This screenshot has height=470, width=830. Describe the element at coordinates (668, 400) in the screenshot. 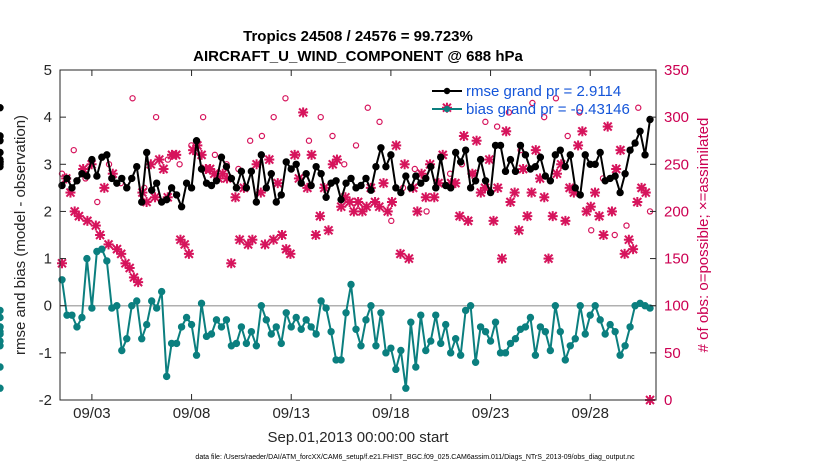

I see `y-right-tick-label: 0` at that location.